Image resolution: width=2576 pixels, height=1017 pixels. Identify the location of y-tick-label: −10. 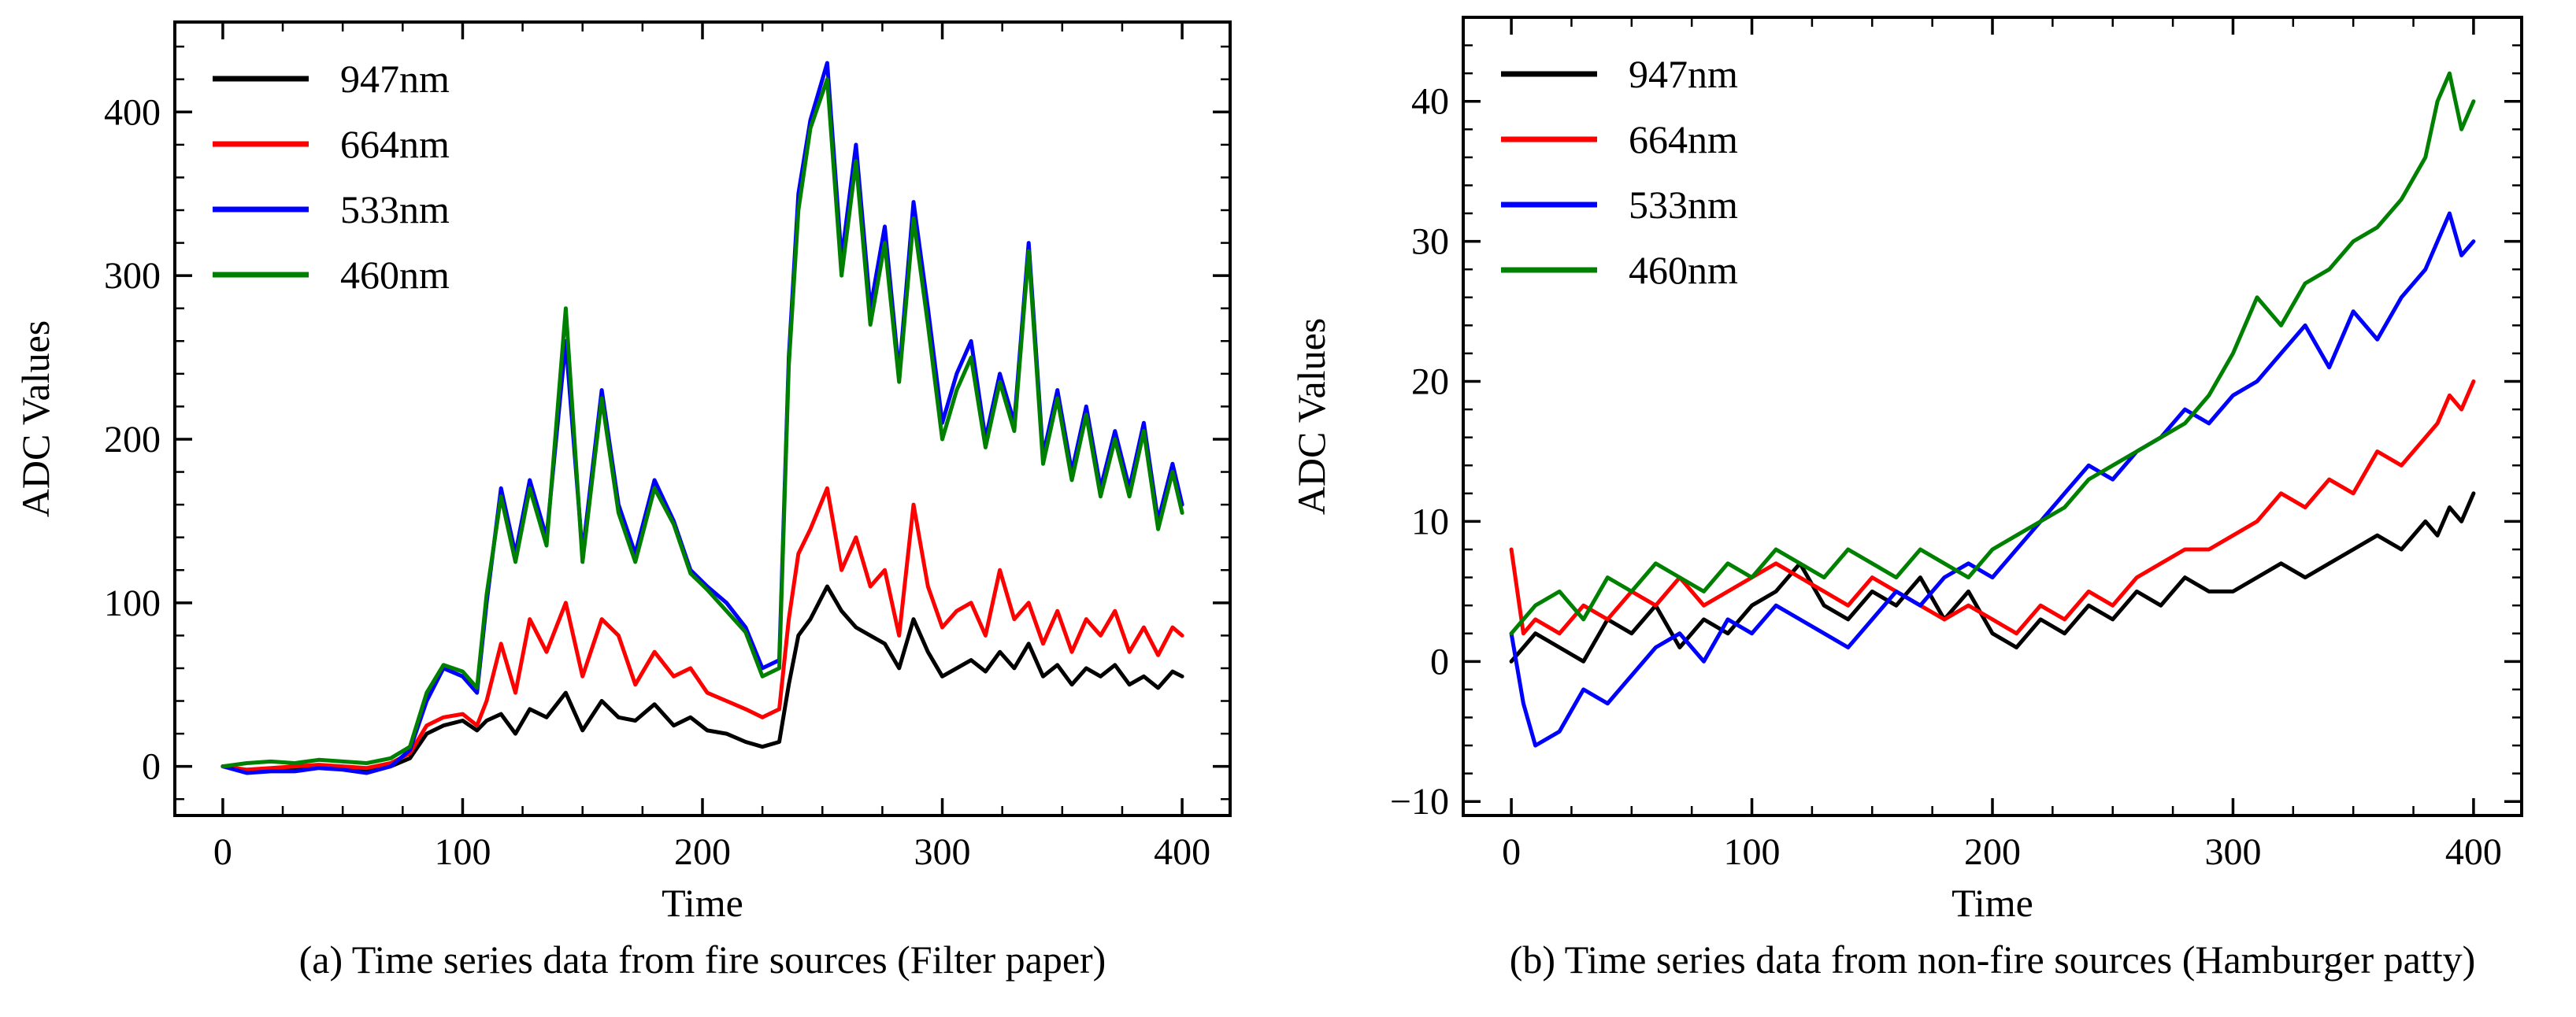
(1419, 802).